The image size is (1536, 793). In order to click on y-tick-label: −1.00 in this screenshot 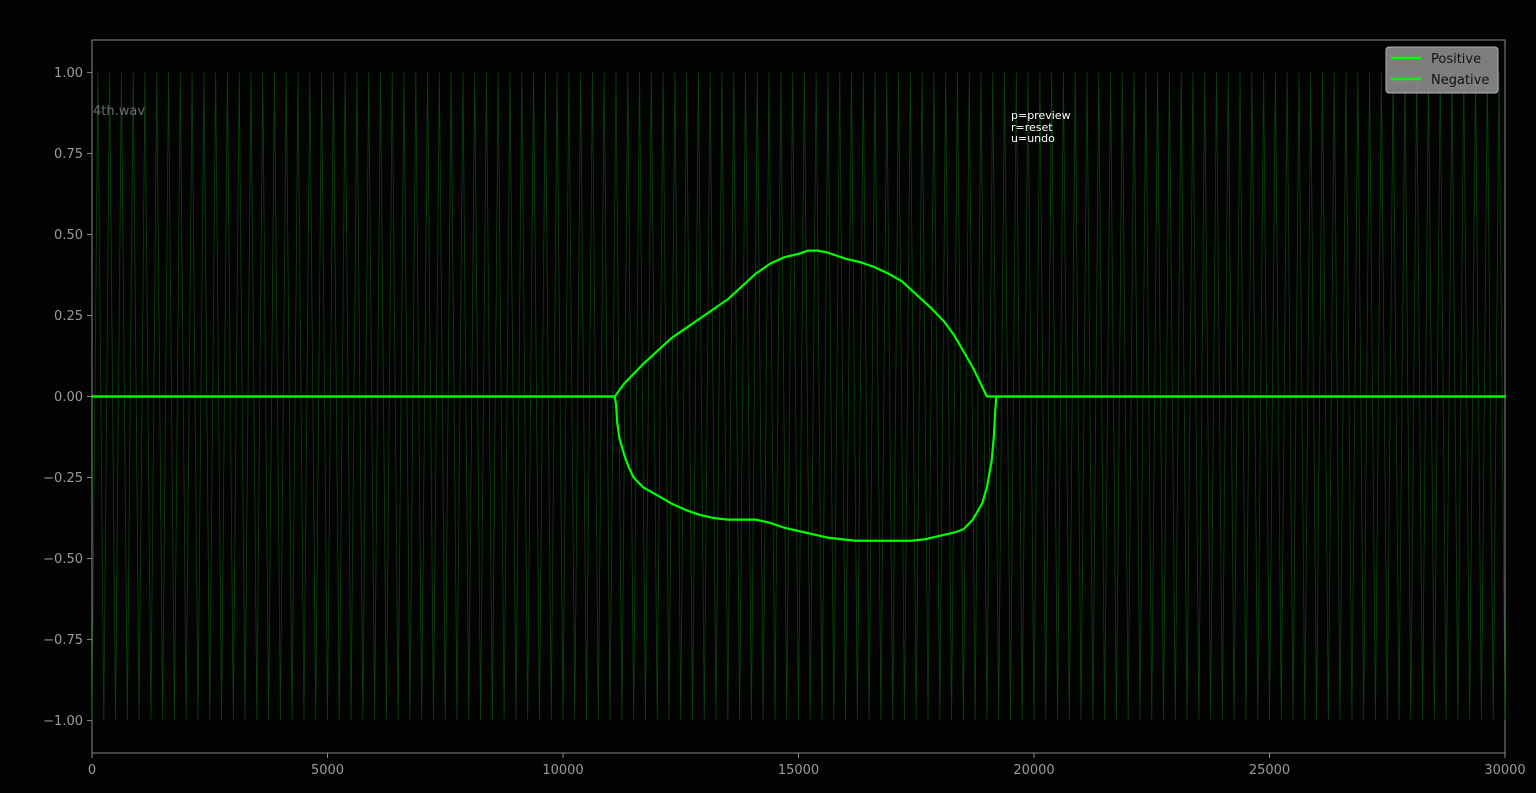, I will do `click(63, 721)`.